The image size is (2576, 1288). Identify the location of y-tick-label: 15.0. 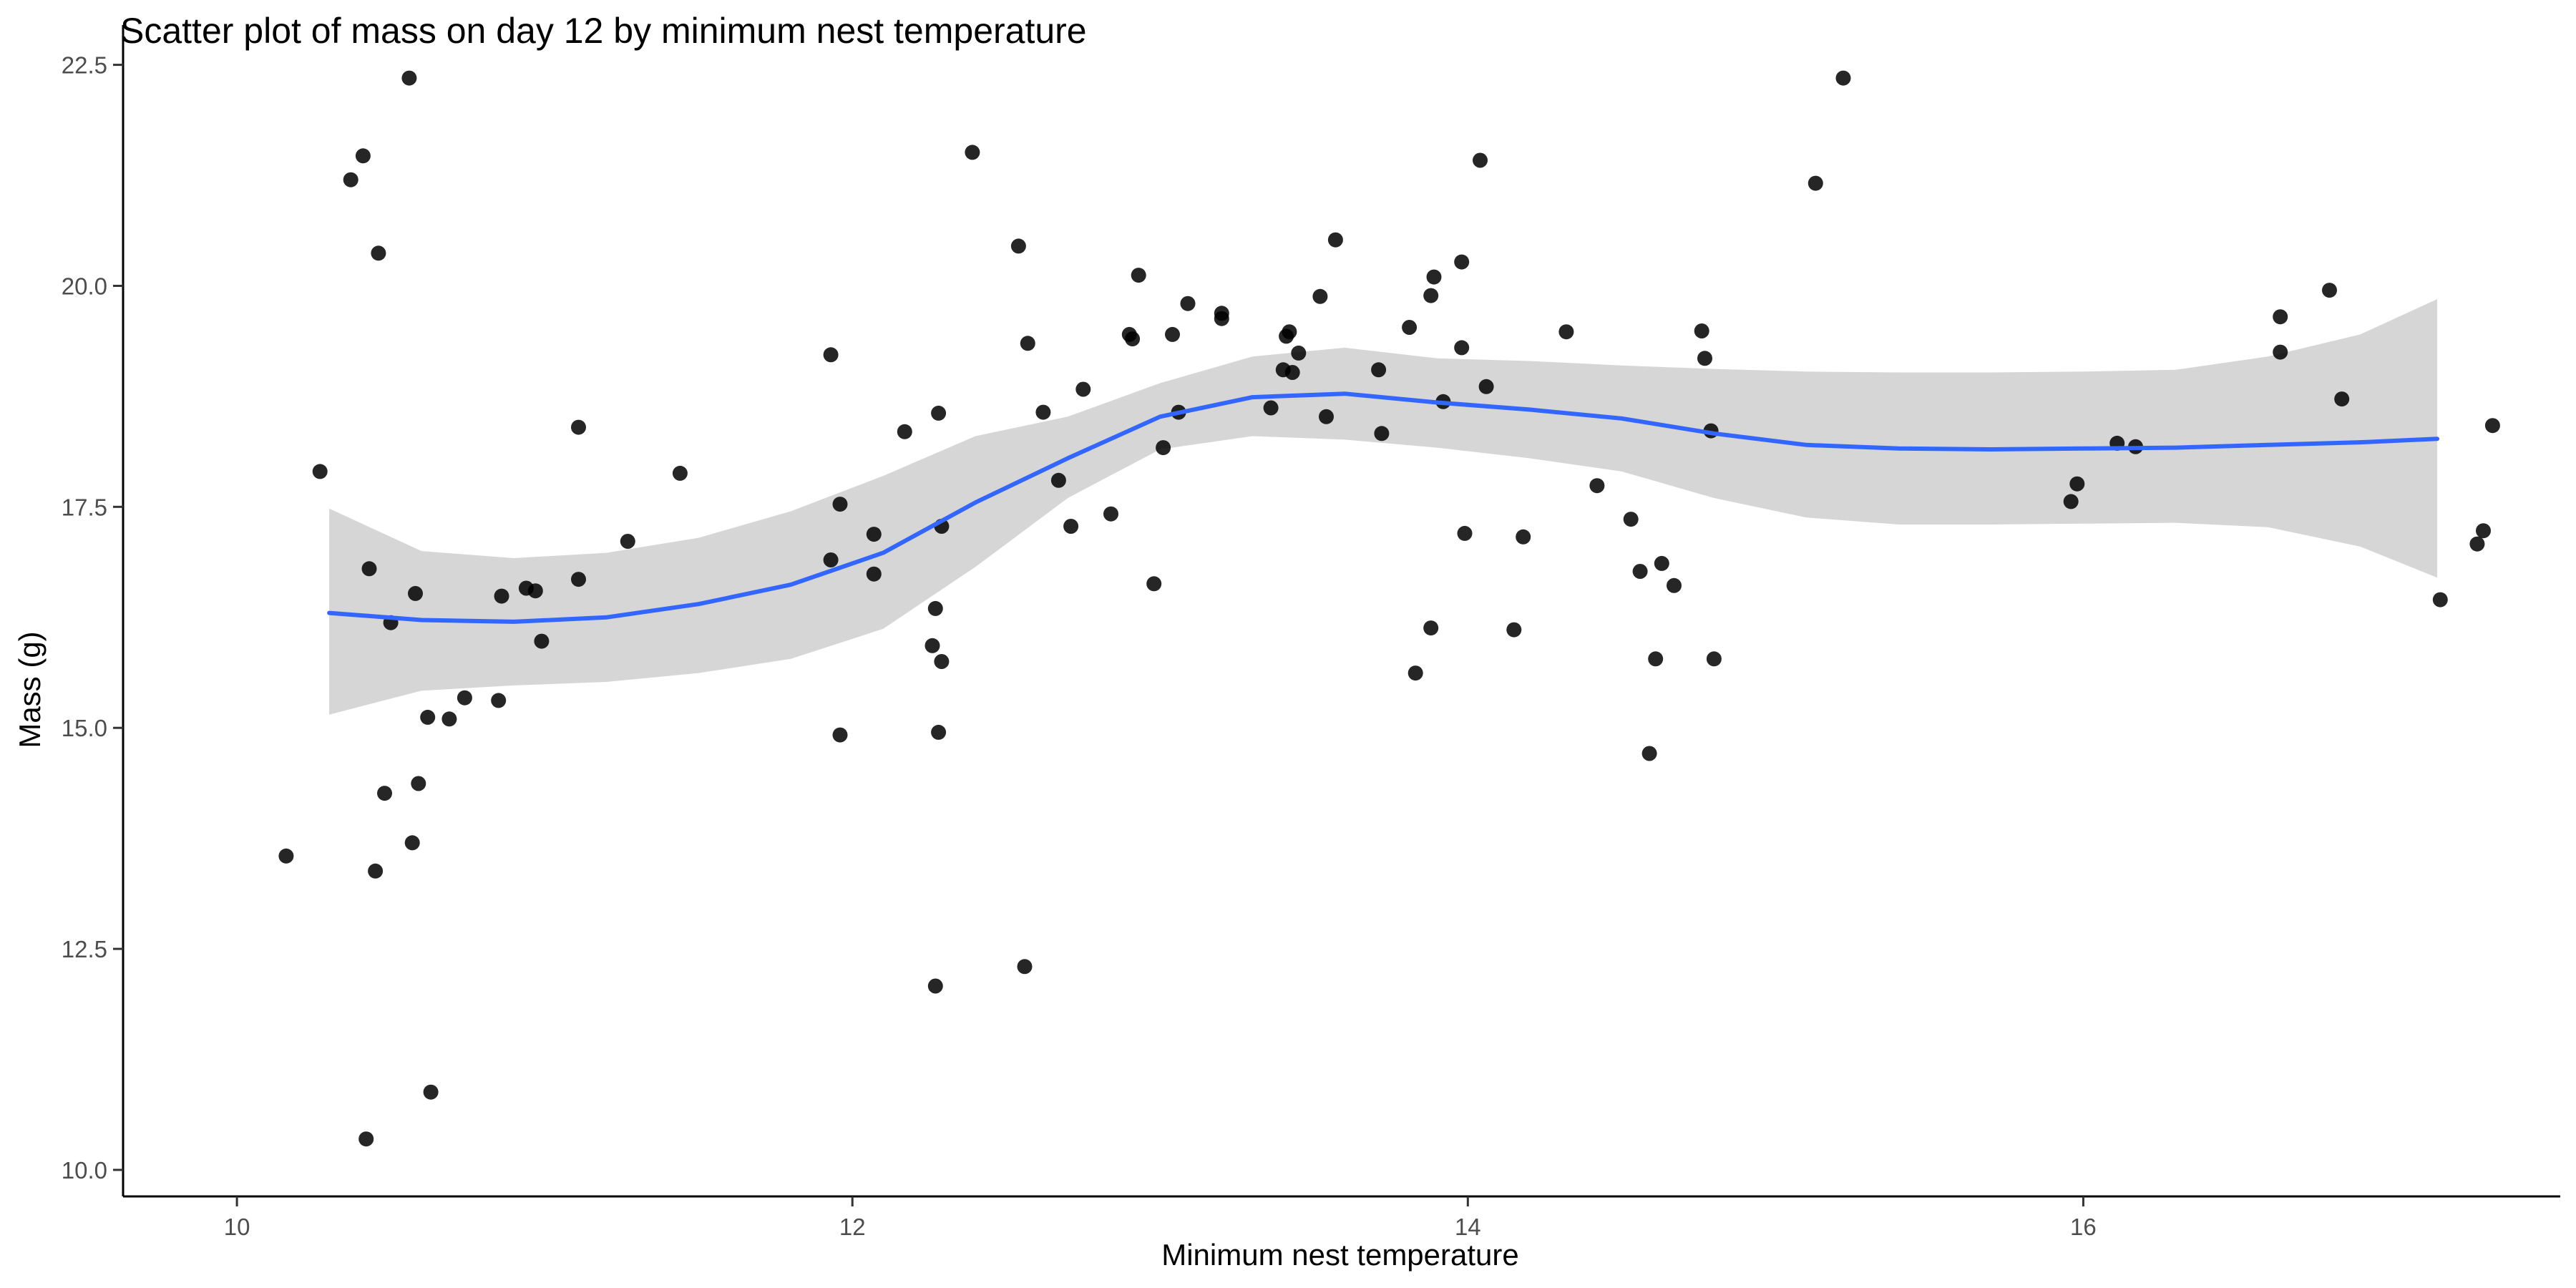
(84, 728).